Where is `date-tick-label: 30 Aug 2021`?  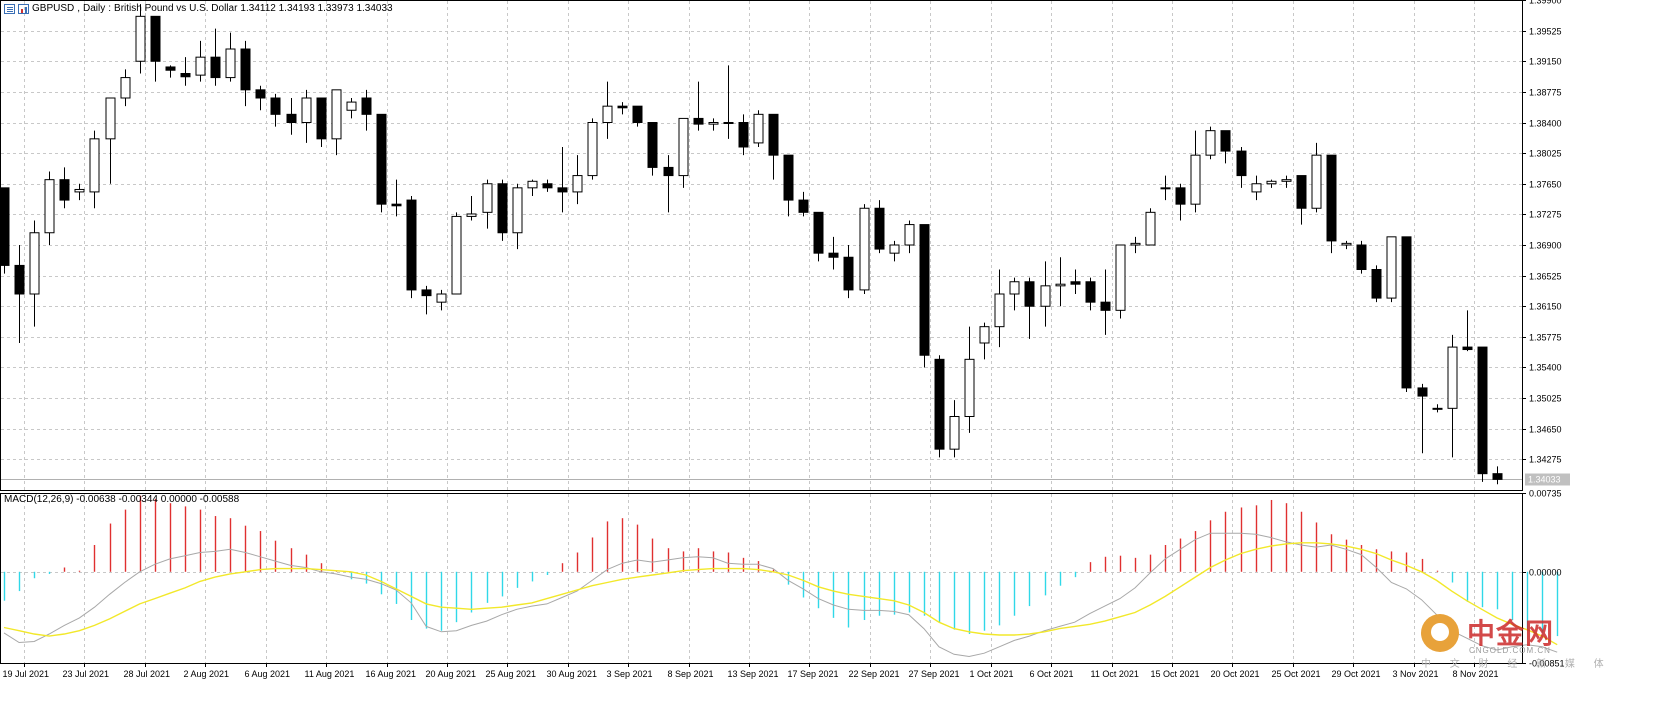
date-tick-label: 30 Aug 2021 is located at coordinates (572, 674).